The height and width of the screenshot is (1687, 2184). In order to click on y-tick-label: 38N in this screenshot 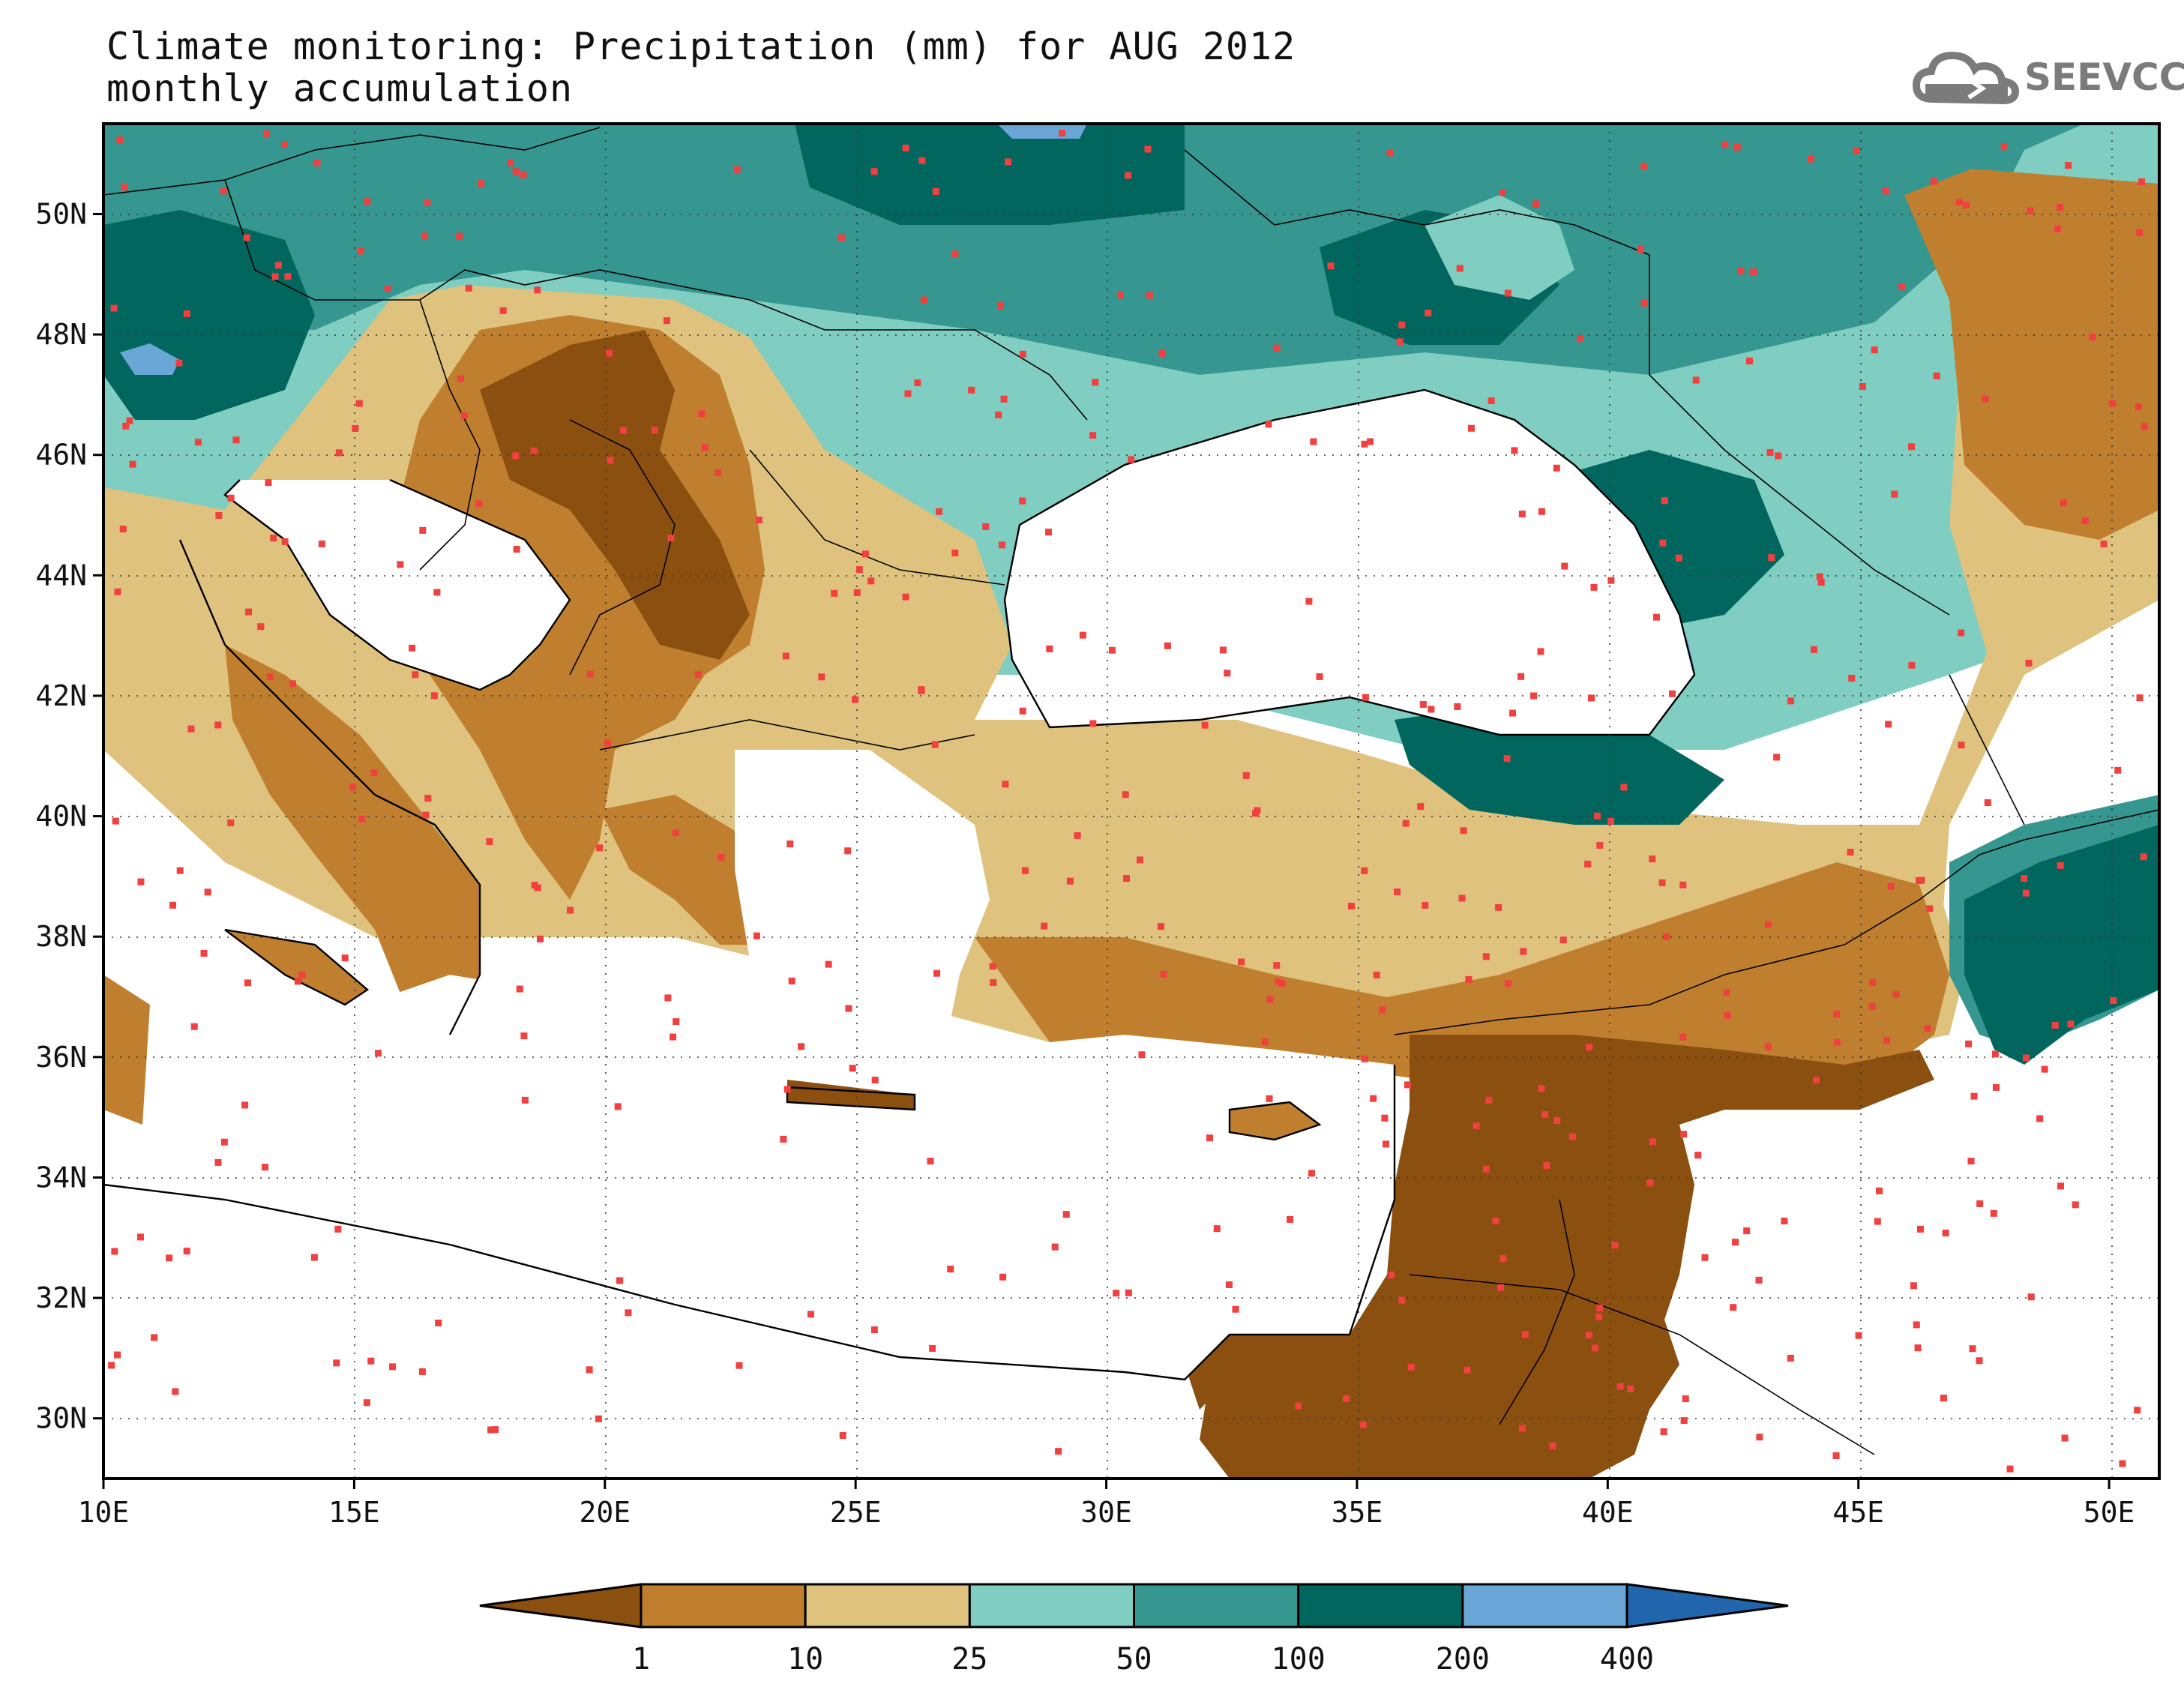, I will do `click(61, 936)`.